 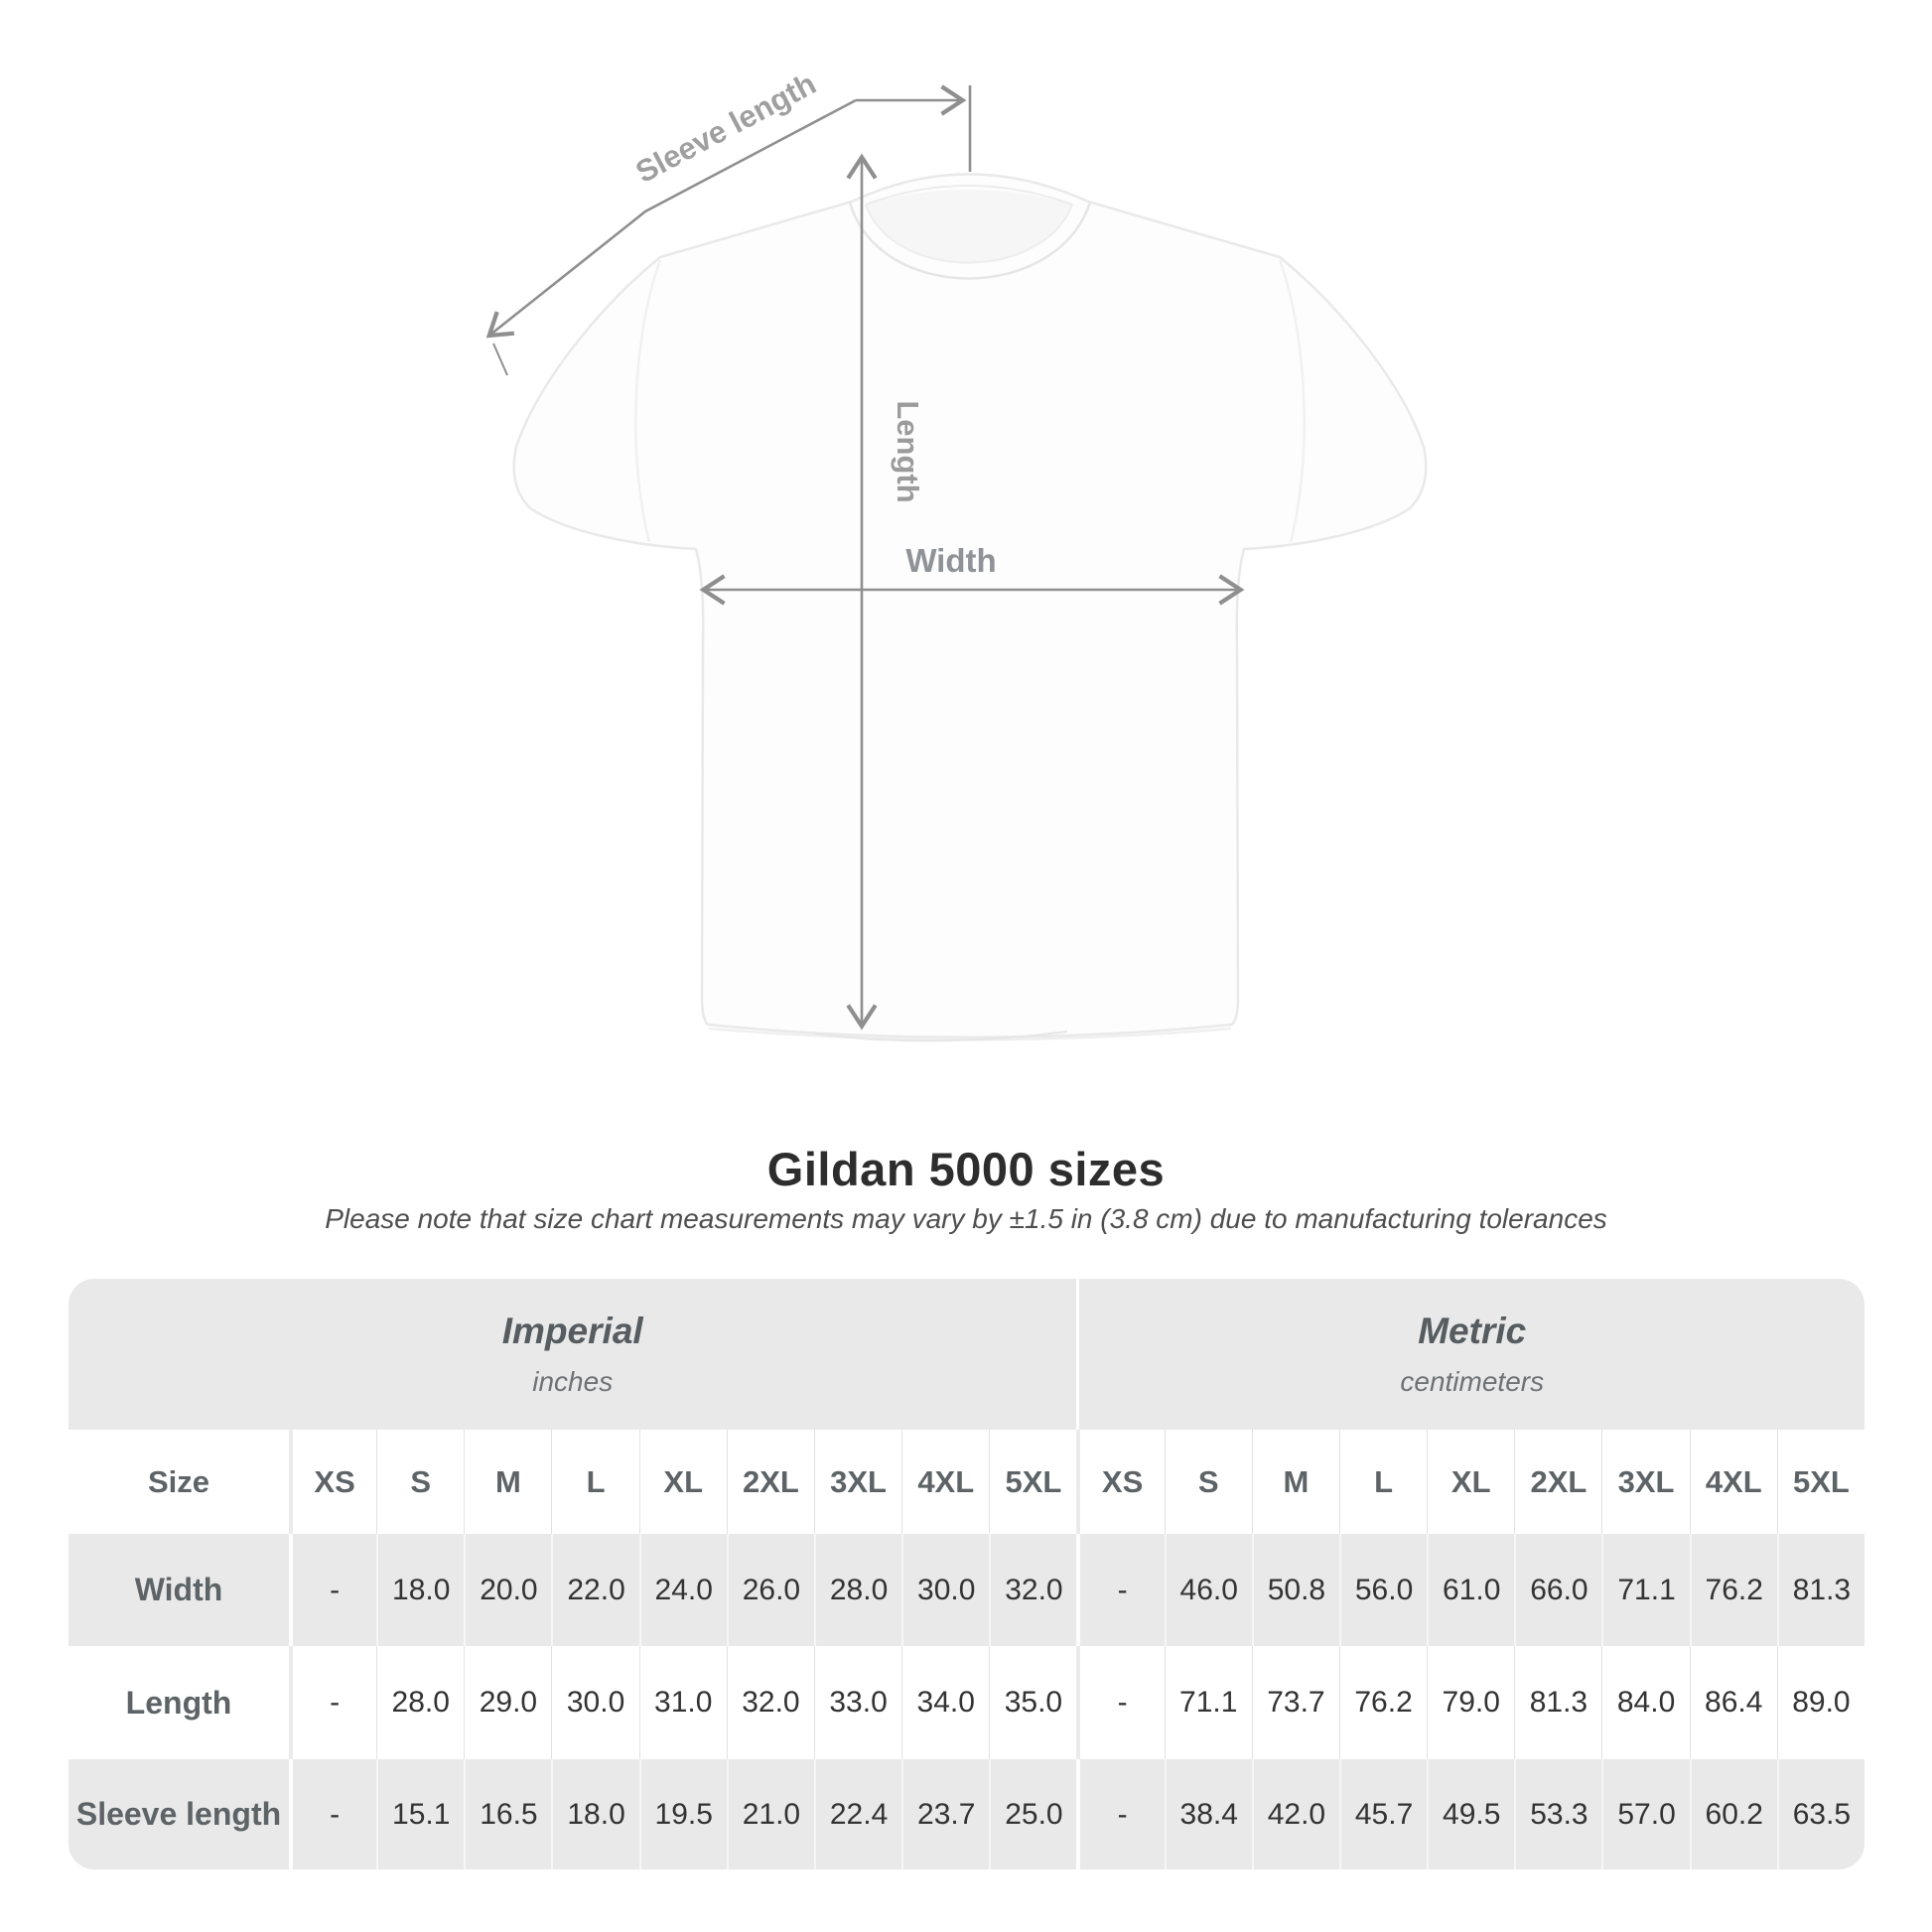 I want to click on value-cell: 84.0, so click(x=1645, y=1703).